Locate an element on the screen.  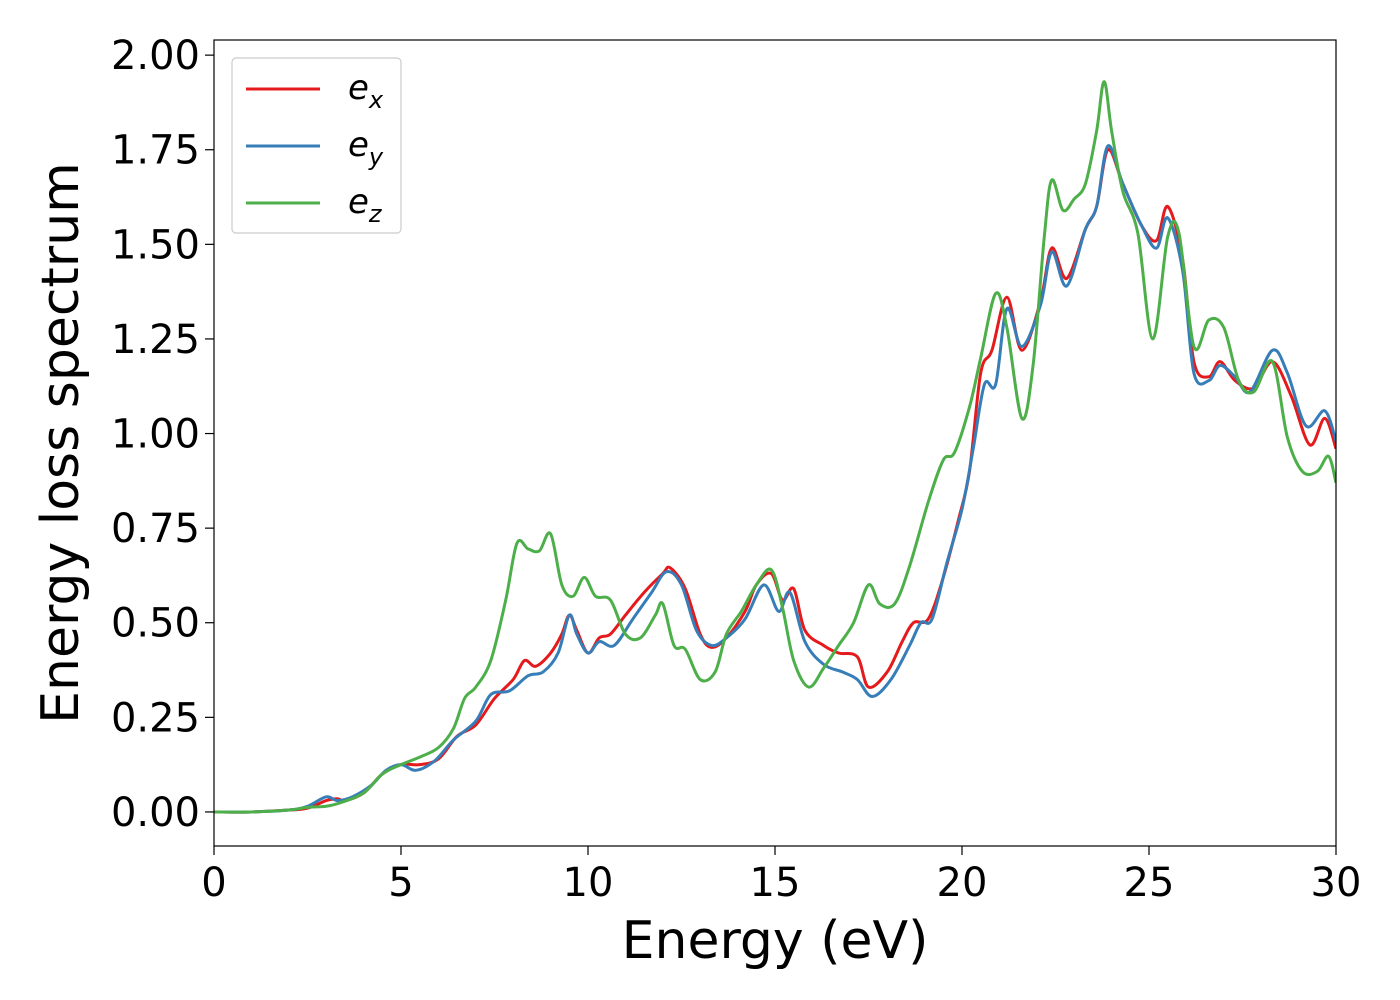
y-axis-ticks: 0.00 0.25 0.50 0.75 1.00 1.25 1.50 1.75 2.00 is located at coordinates (162, 434).